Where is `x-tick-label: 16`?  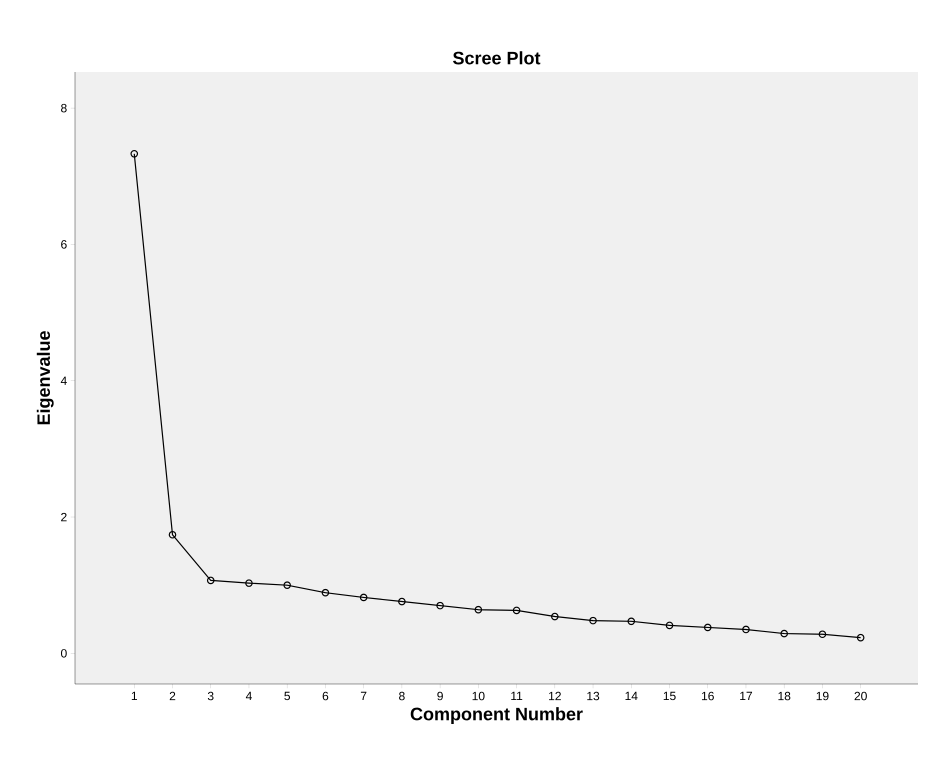
x-tick-label: 16 is located at coordinates (708, 696).